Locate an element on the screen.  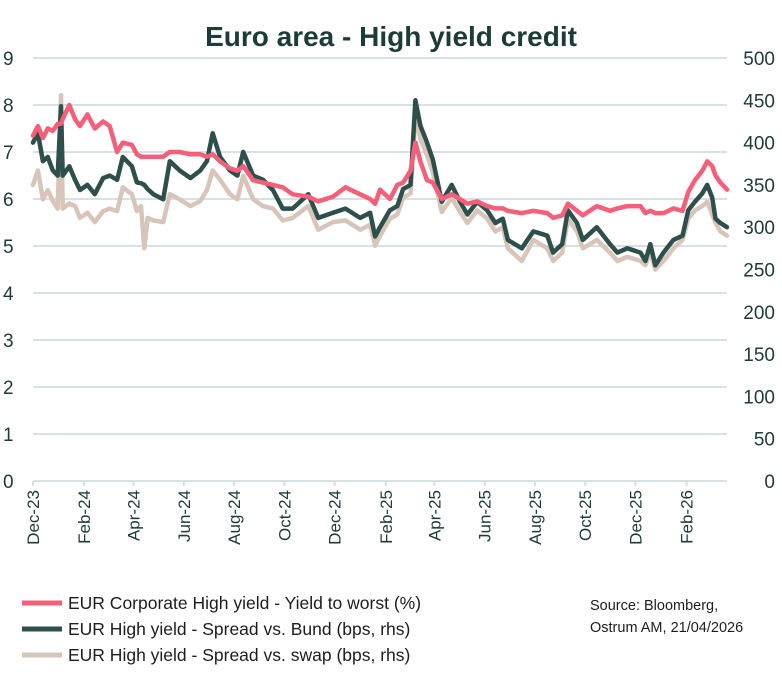
y-right-tick-label: 300 is located at coordinates (759, 228).